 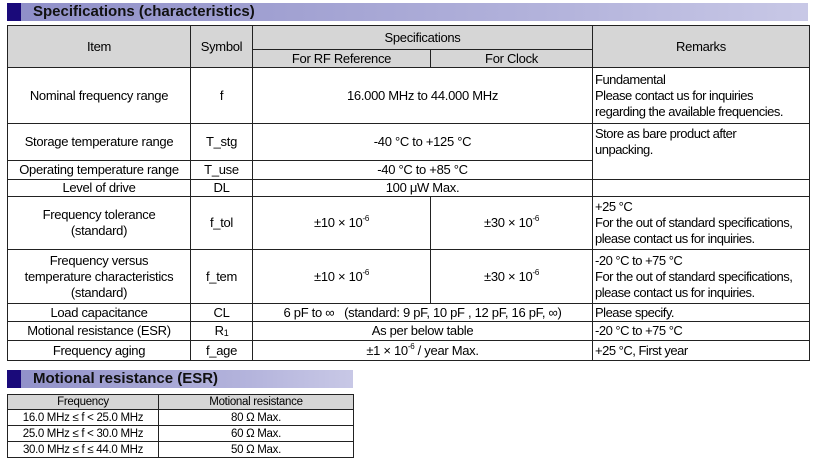 I want to click on symbol-cell: T_use, so click(x=221, y=170).